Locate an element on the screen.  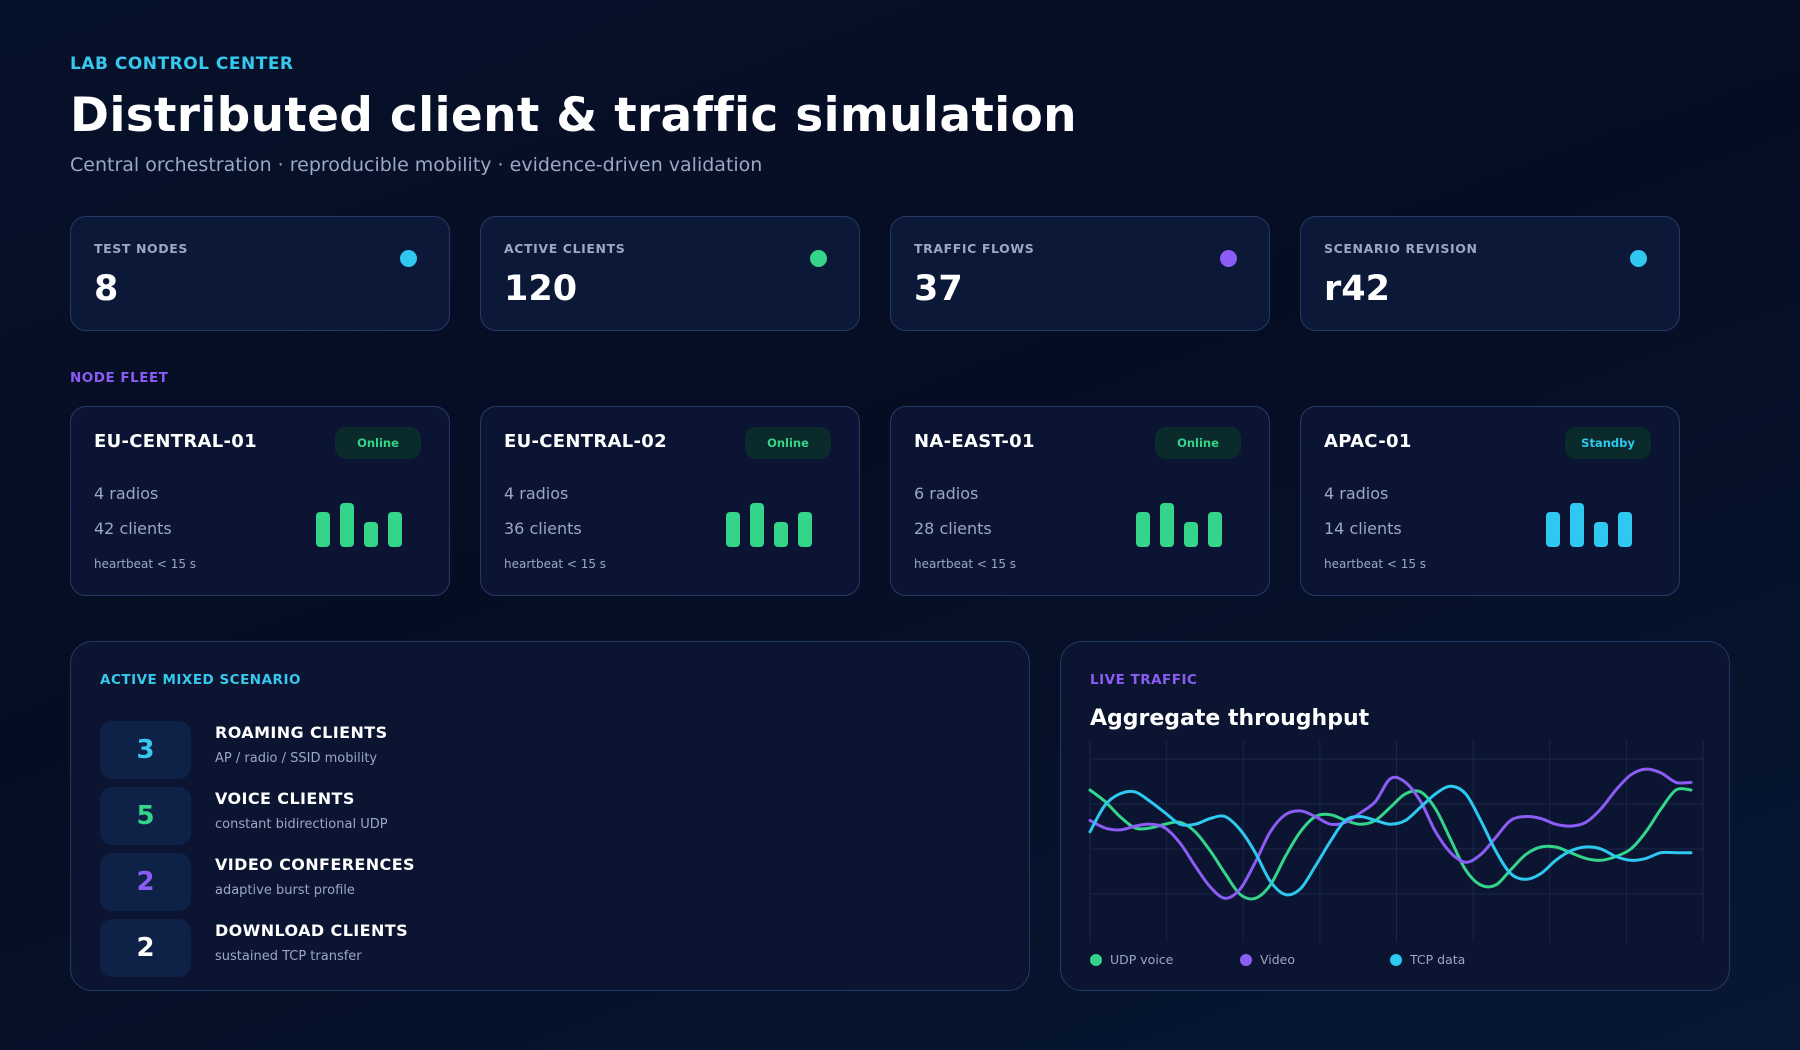
node-radios: 6 radios is located at coordinates (946, 493).